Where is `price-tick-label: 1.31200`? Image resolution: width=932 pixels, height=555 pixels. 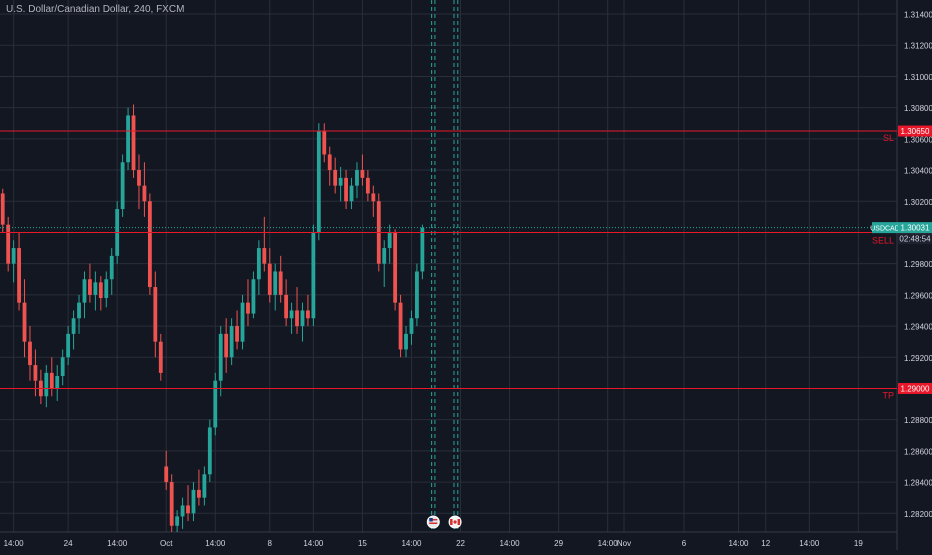 price-tick-label: 1.31200 is located at coordinates (918, 46).